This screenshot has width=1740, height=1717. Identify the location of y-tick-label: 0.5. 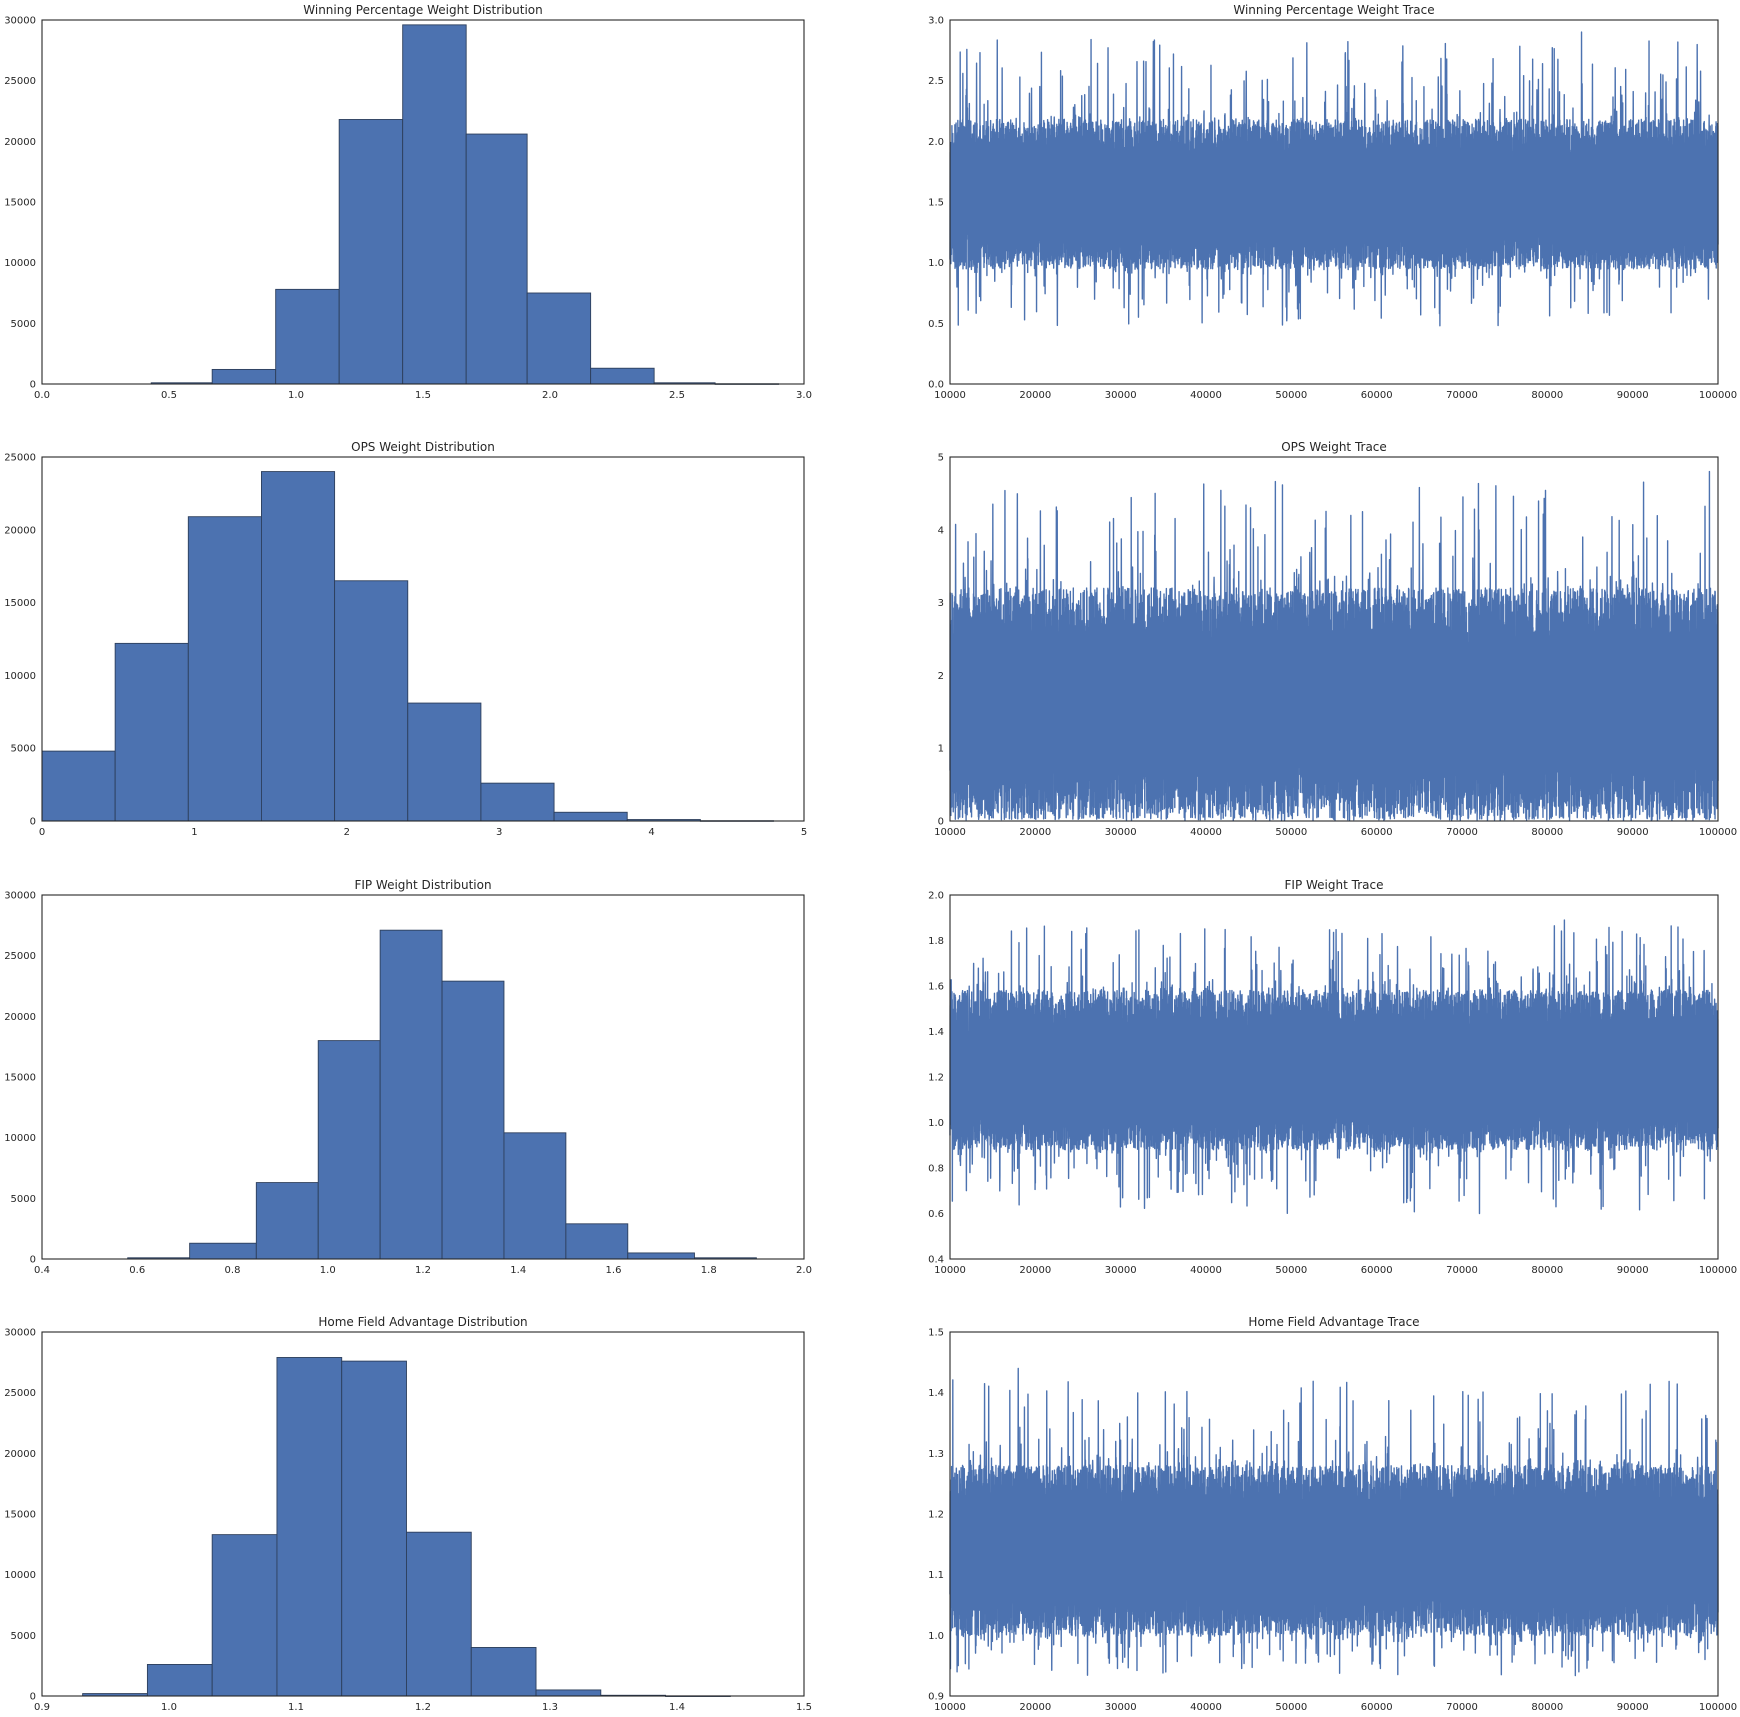
(936, 324).